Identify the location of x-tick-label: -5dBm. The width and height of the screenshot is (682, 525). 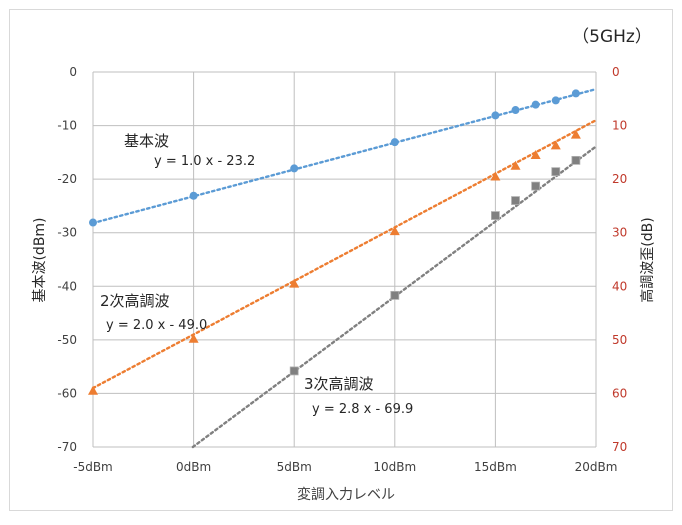
(93, 467).